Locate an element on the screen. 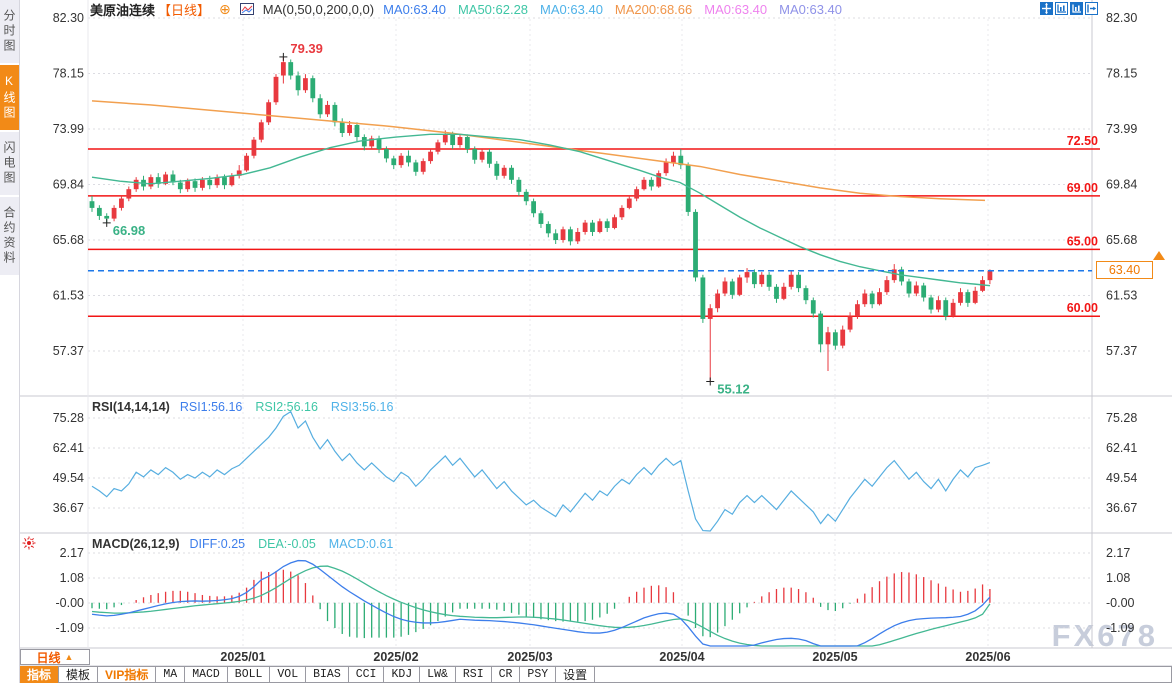 The height and width of the screenshot is (683, 1172). macd-legend-item: MACD:0.61 is located at coordinates (361, 543).